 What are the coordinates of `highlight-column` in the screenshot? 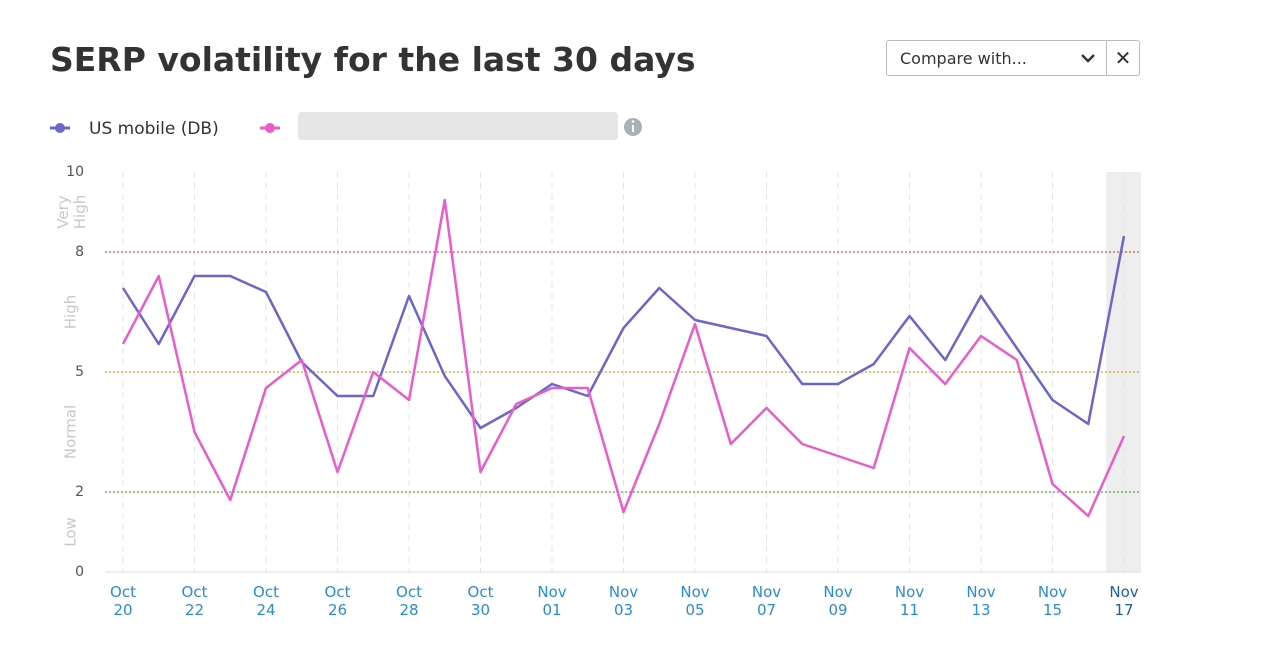 It's located at (1123, 372).